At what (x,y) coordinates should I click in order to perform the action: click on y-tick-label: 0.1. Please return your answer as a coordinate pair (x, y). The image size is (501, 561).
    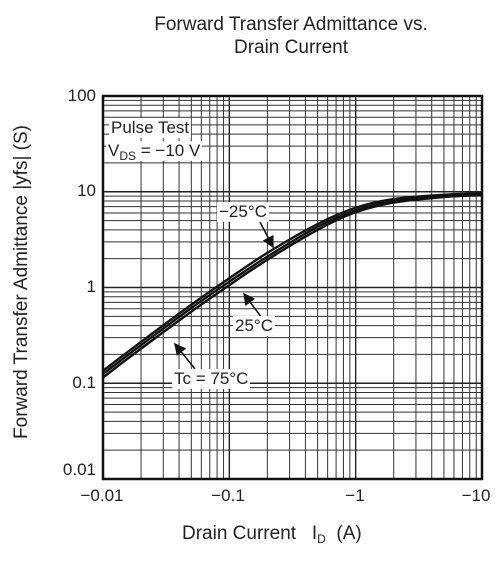
    Looking at the image, I should click on (66, 383).